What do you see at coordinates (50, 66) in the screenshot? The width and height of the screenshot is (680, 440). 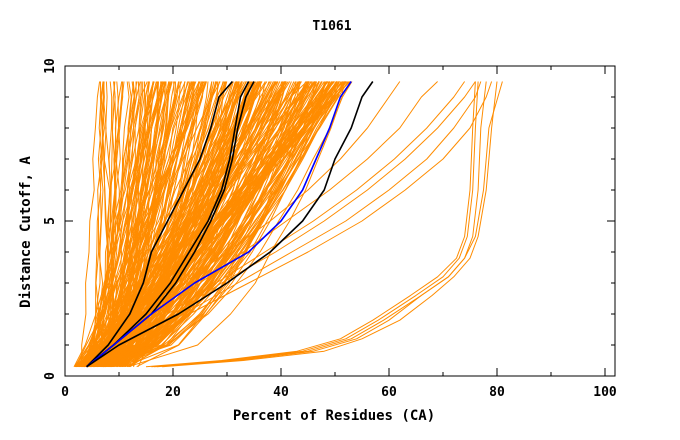 I see `y-tick-label: 10` at bounding box center [50, 66].